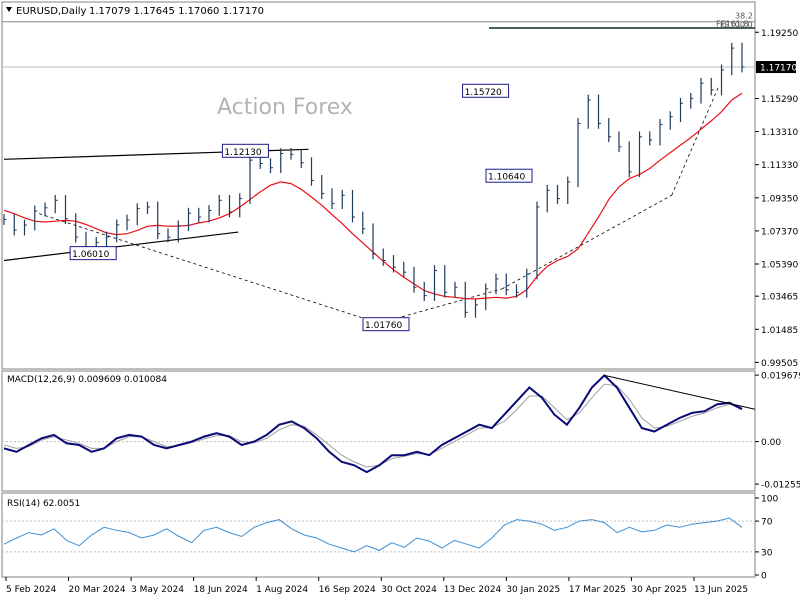  What do you see at coordinates (282, 590) in the screenshot?
I see `date-tick-label: 1 Aug 2024` at bounding box center [282, 590].